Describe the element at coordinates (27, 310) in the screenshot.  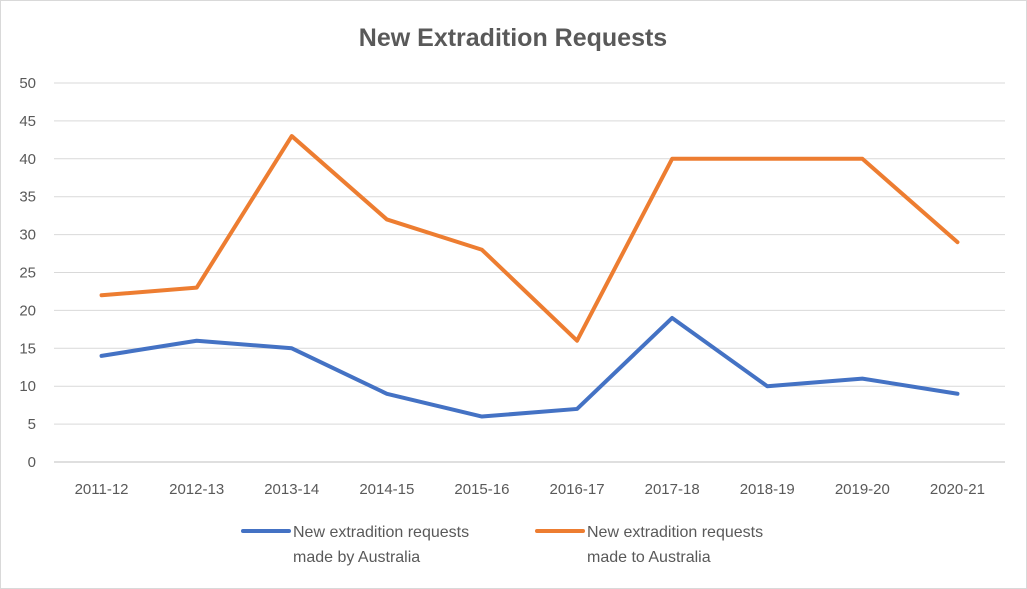
I see `y-tick-label: 20` at that location.